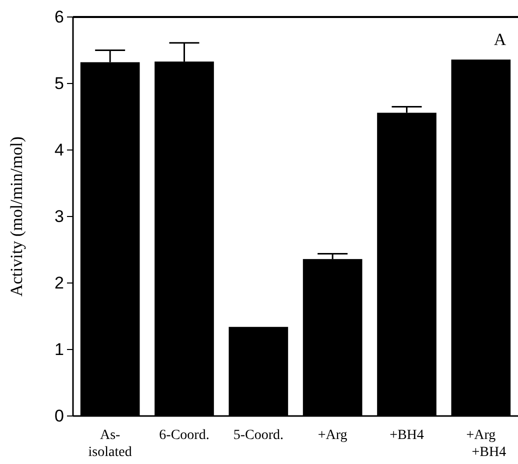  I want to click on x-tick-label: 6-Coord., so click(184, 435).